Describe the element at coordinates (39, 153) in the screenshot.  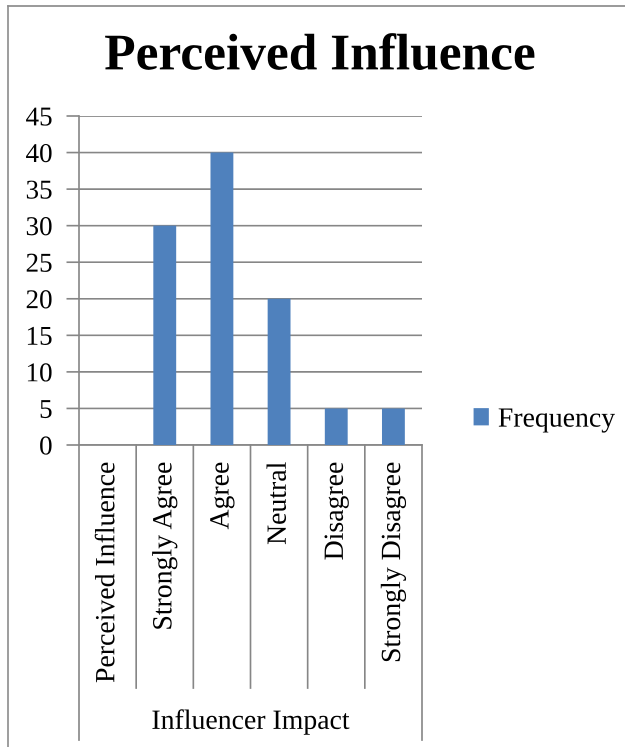
I see `y-tick-label: 40` at that location.